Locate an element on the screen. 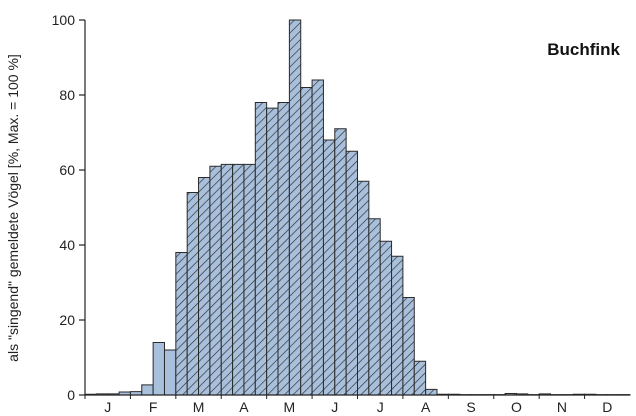 Image resolution: width=636 pixels, height=416 pixels. y-tick-label-100: 100 is located at coordinates (64, 20).